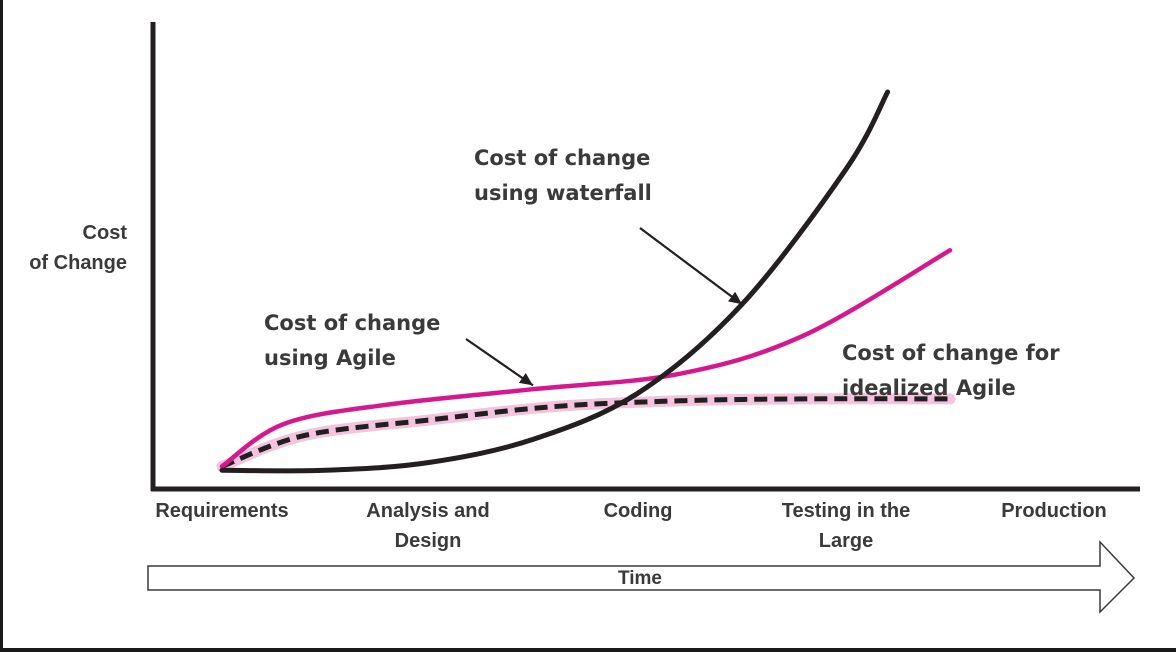 This screenshot has width=1176, height=652. Describe the element at coordinates (951, 353) in the screenshot. I see `annotation-text: Cost of change for` at that location.